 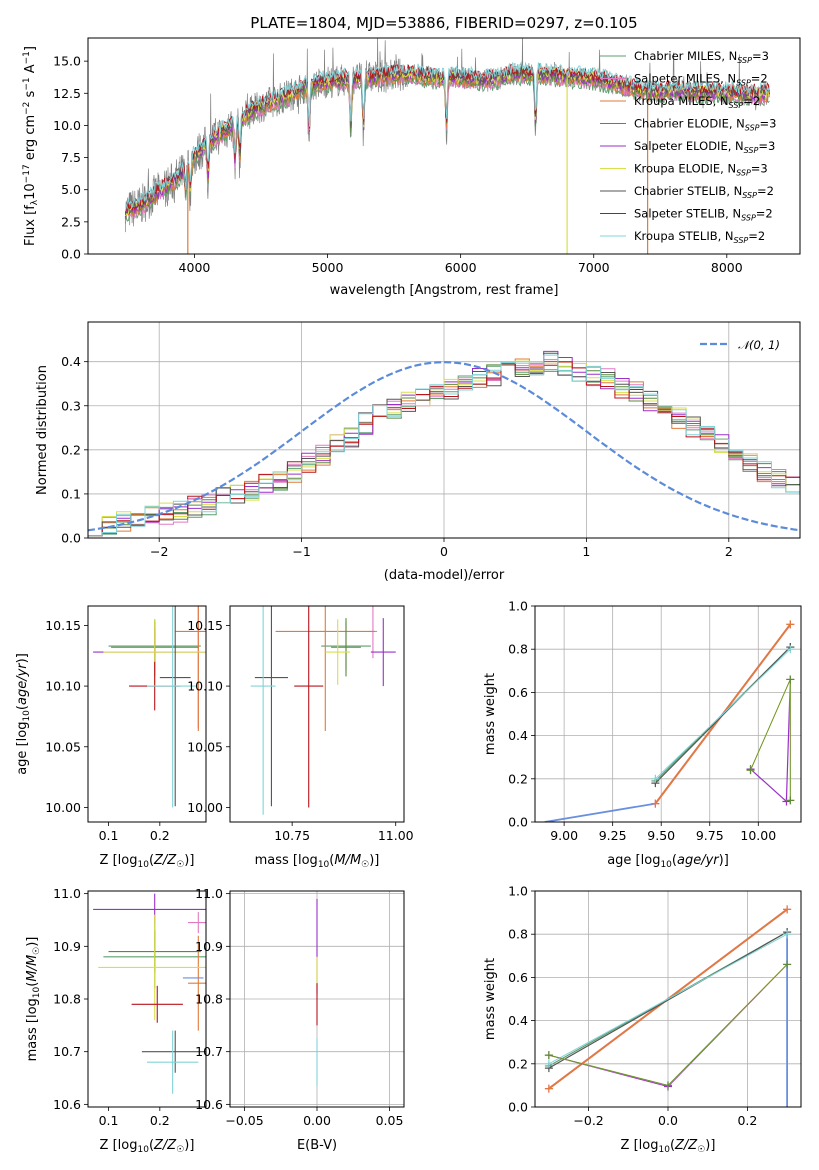 I want to click on mass-vs-Z-xlabel-part: )], so click(x=189, y=1145).